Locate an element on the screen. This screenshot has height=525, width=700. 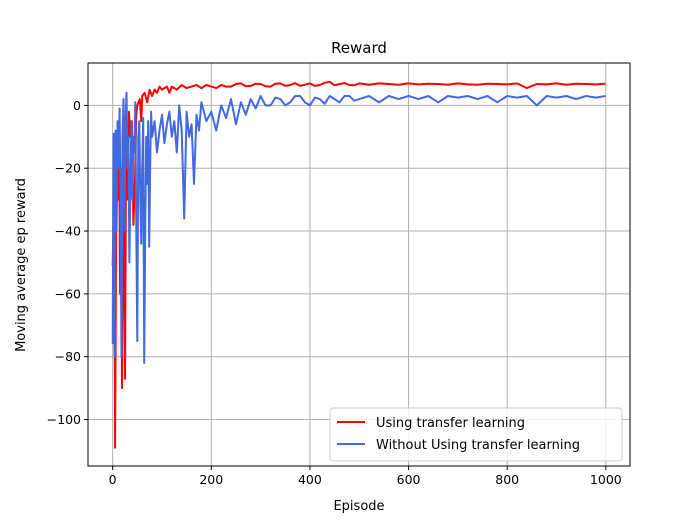
y-tick-label: −80 is located at coordinates (68, 356).